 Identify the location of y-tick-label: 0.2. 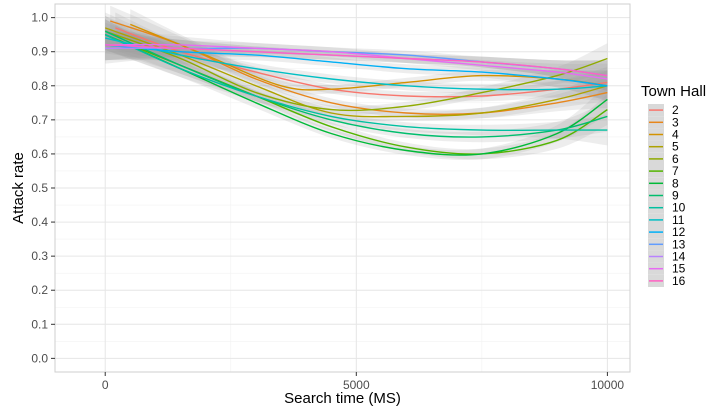
(39, 290).